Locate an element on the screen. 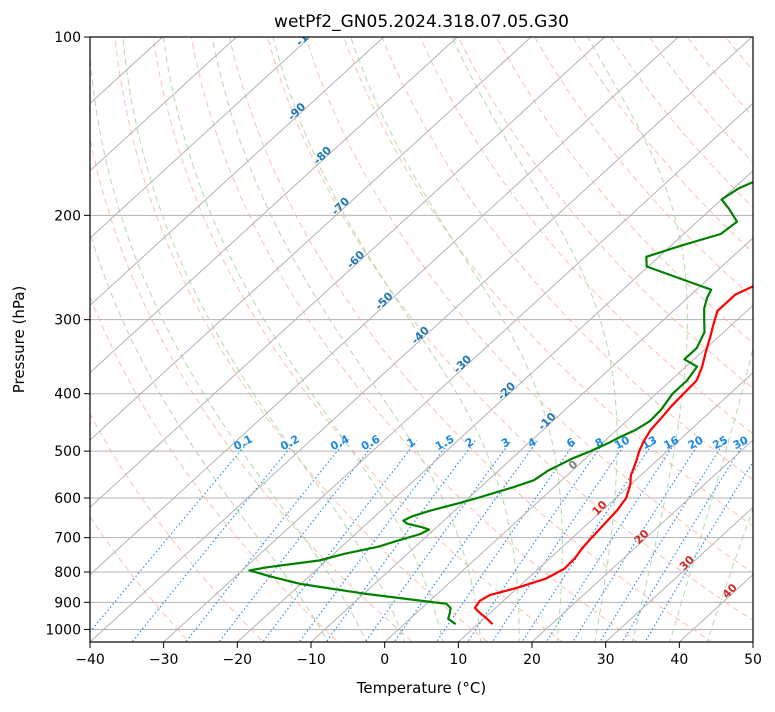 Image resolution: width=775 pixels, height=712 pixels. mixing-ratio-label: 30 is located at coordinates (741, 442).